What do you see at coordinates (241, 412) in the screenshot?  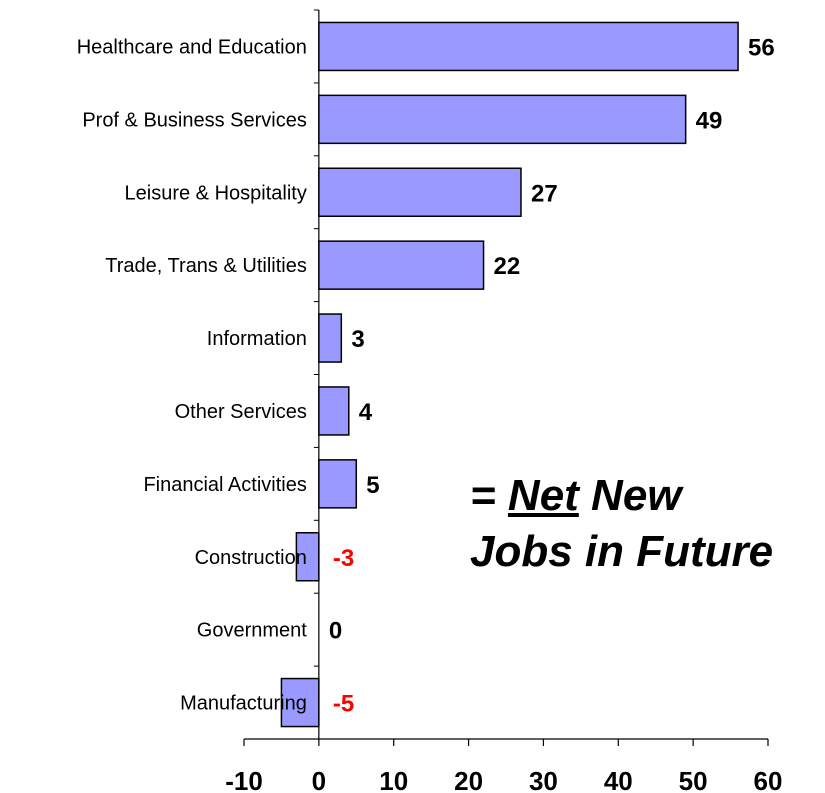 I see `category-label: Other Services` at bounding box center [241, 412].